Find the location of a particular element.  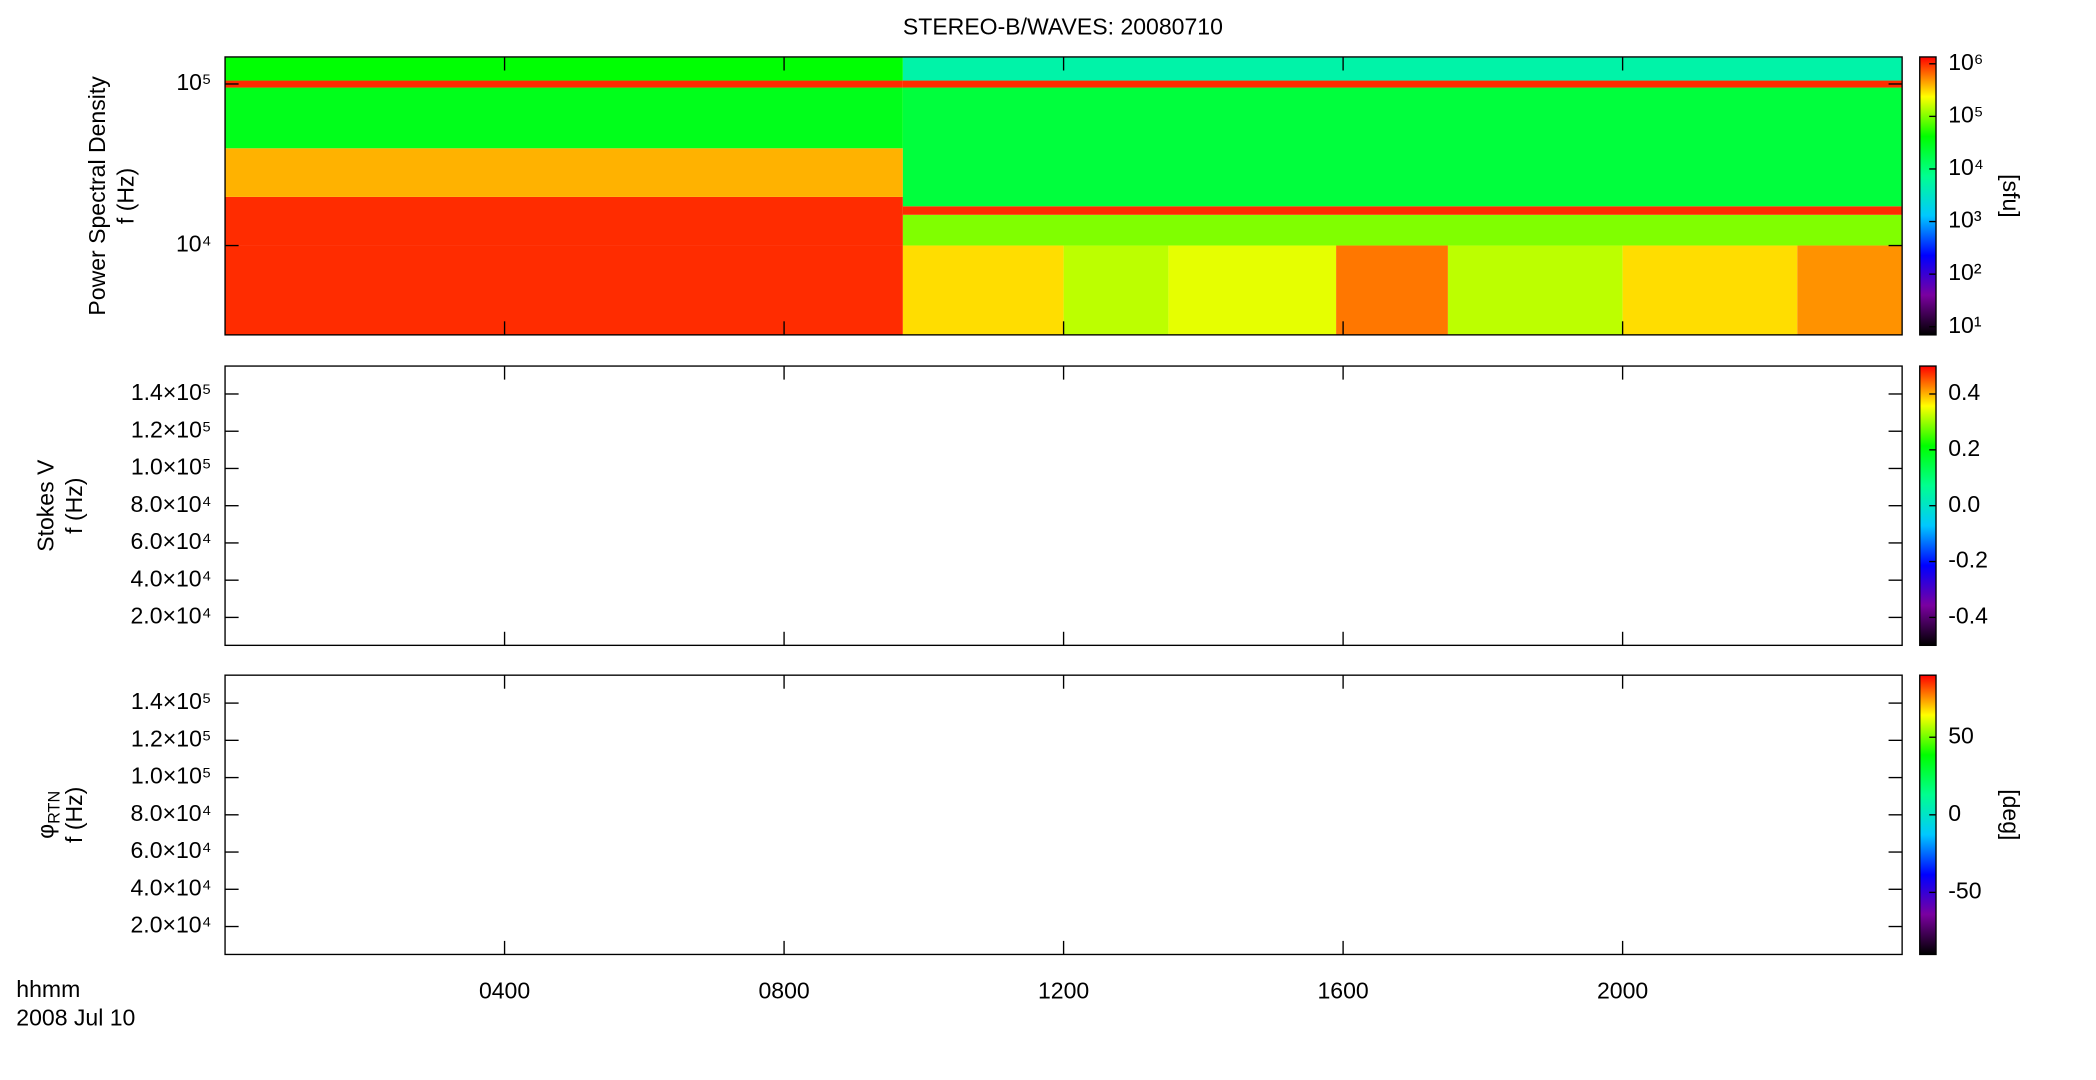

x-axis-label: hhmm is located at coordinates (48, 989).